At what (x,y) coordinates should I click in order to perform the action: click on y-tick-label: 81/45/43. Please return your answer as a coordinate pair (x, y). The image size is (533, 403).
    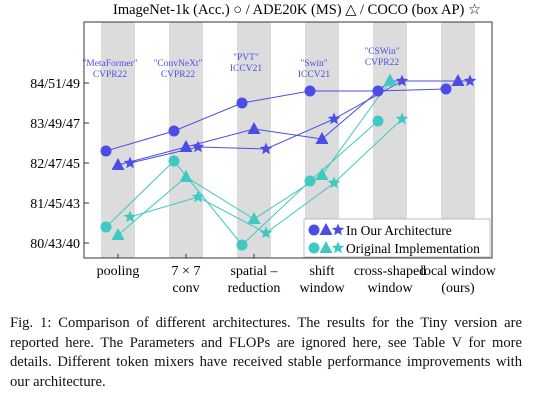
    Looking at the image, I should click on (55, 204).